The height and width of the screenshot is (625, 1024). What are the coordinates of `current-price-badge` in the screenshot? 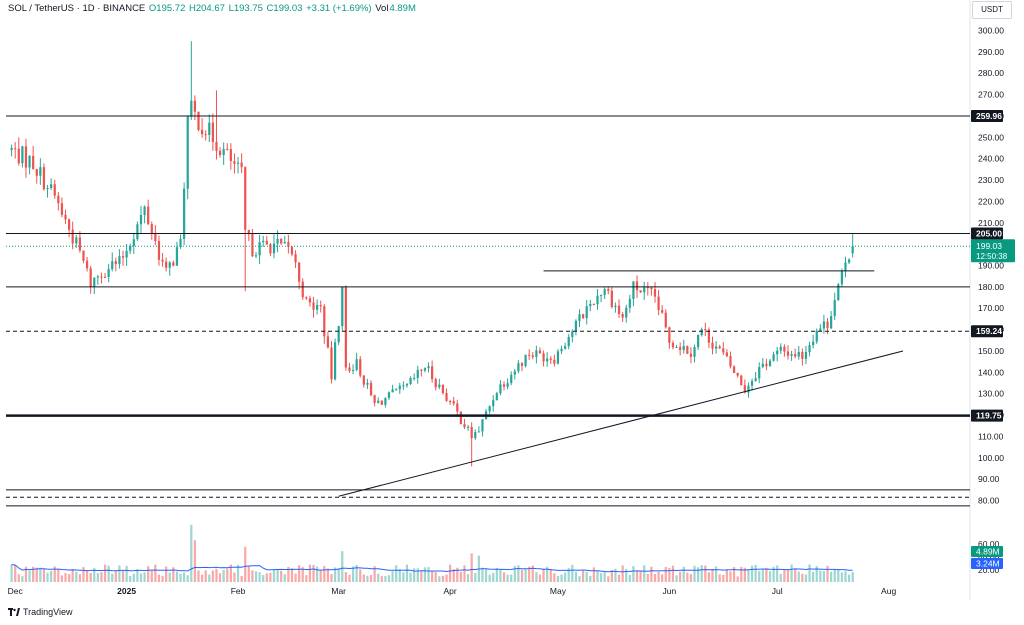 It's located at (993, 251).